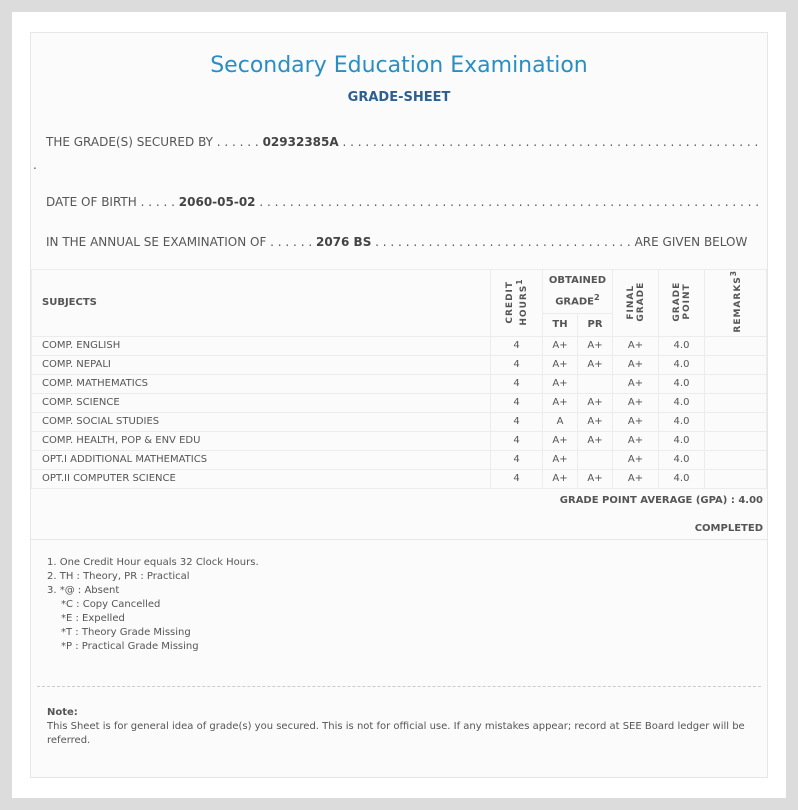 The image size is (798, 810). I want to click on footnote: 3. *@ : Absent, so click(83, 590).